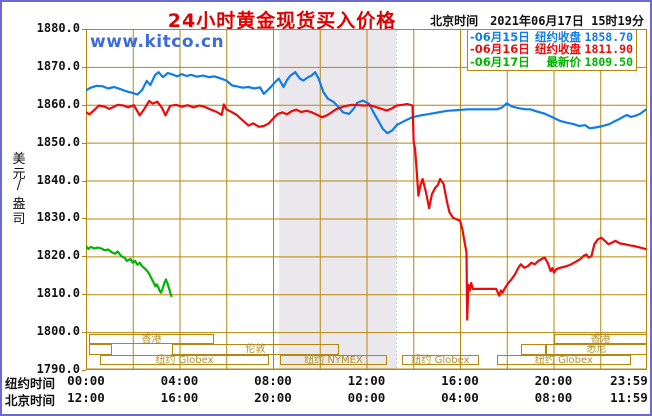 This screenshot has width=652, height=416. What do you see at coordinates (157, 42) in the screenshot?
I see `kitco-watermark: www.kitco.cn` at bounding box center [157, 42].